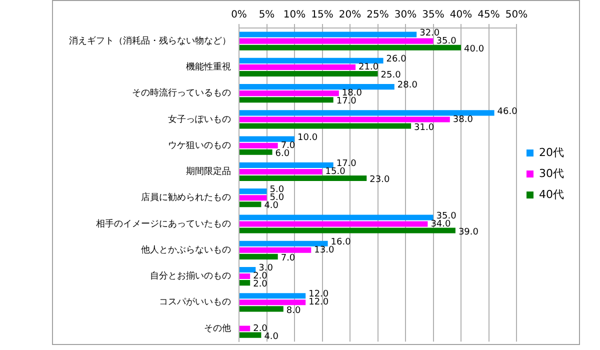 This screenshot has width=600, height=350. What do you see at coordinates (195, 303) in the screenshot?
I see `y-tick-label: コスパがいいもの` at bounding box center [195, 303].